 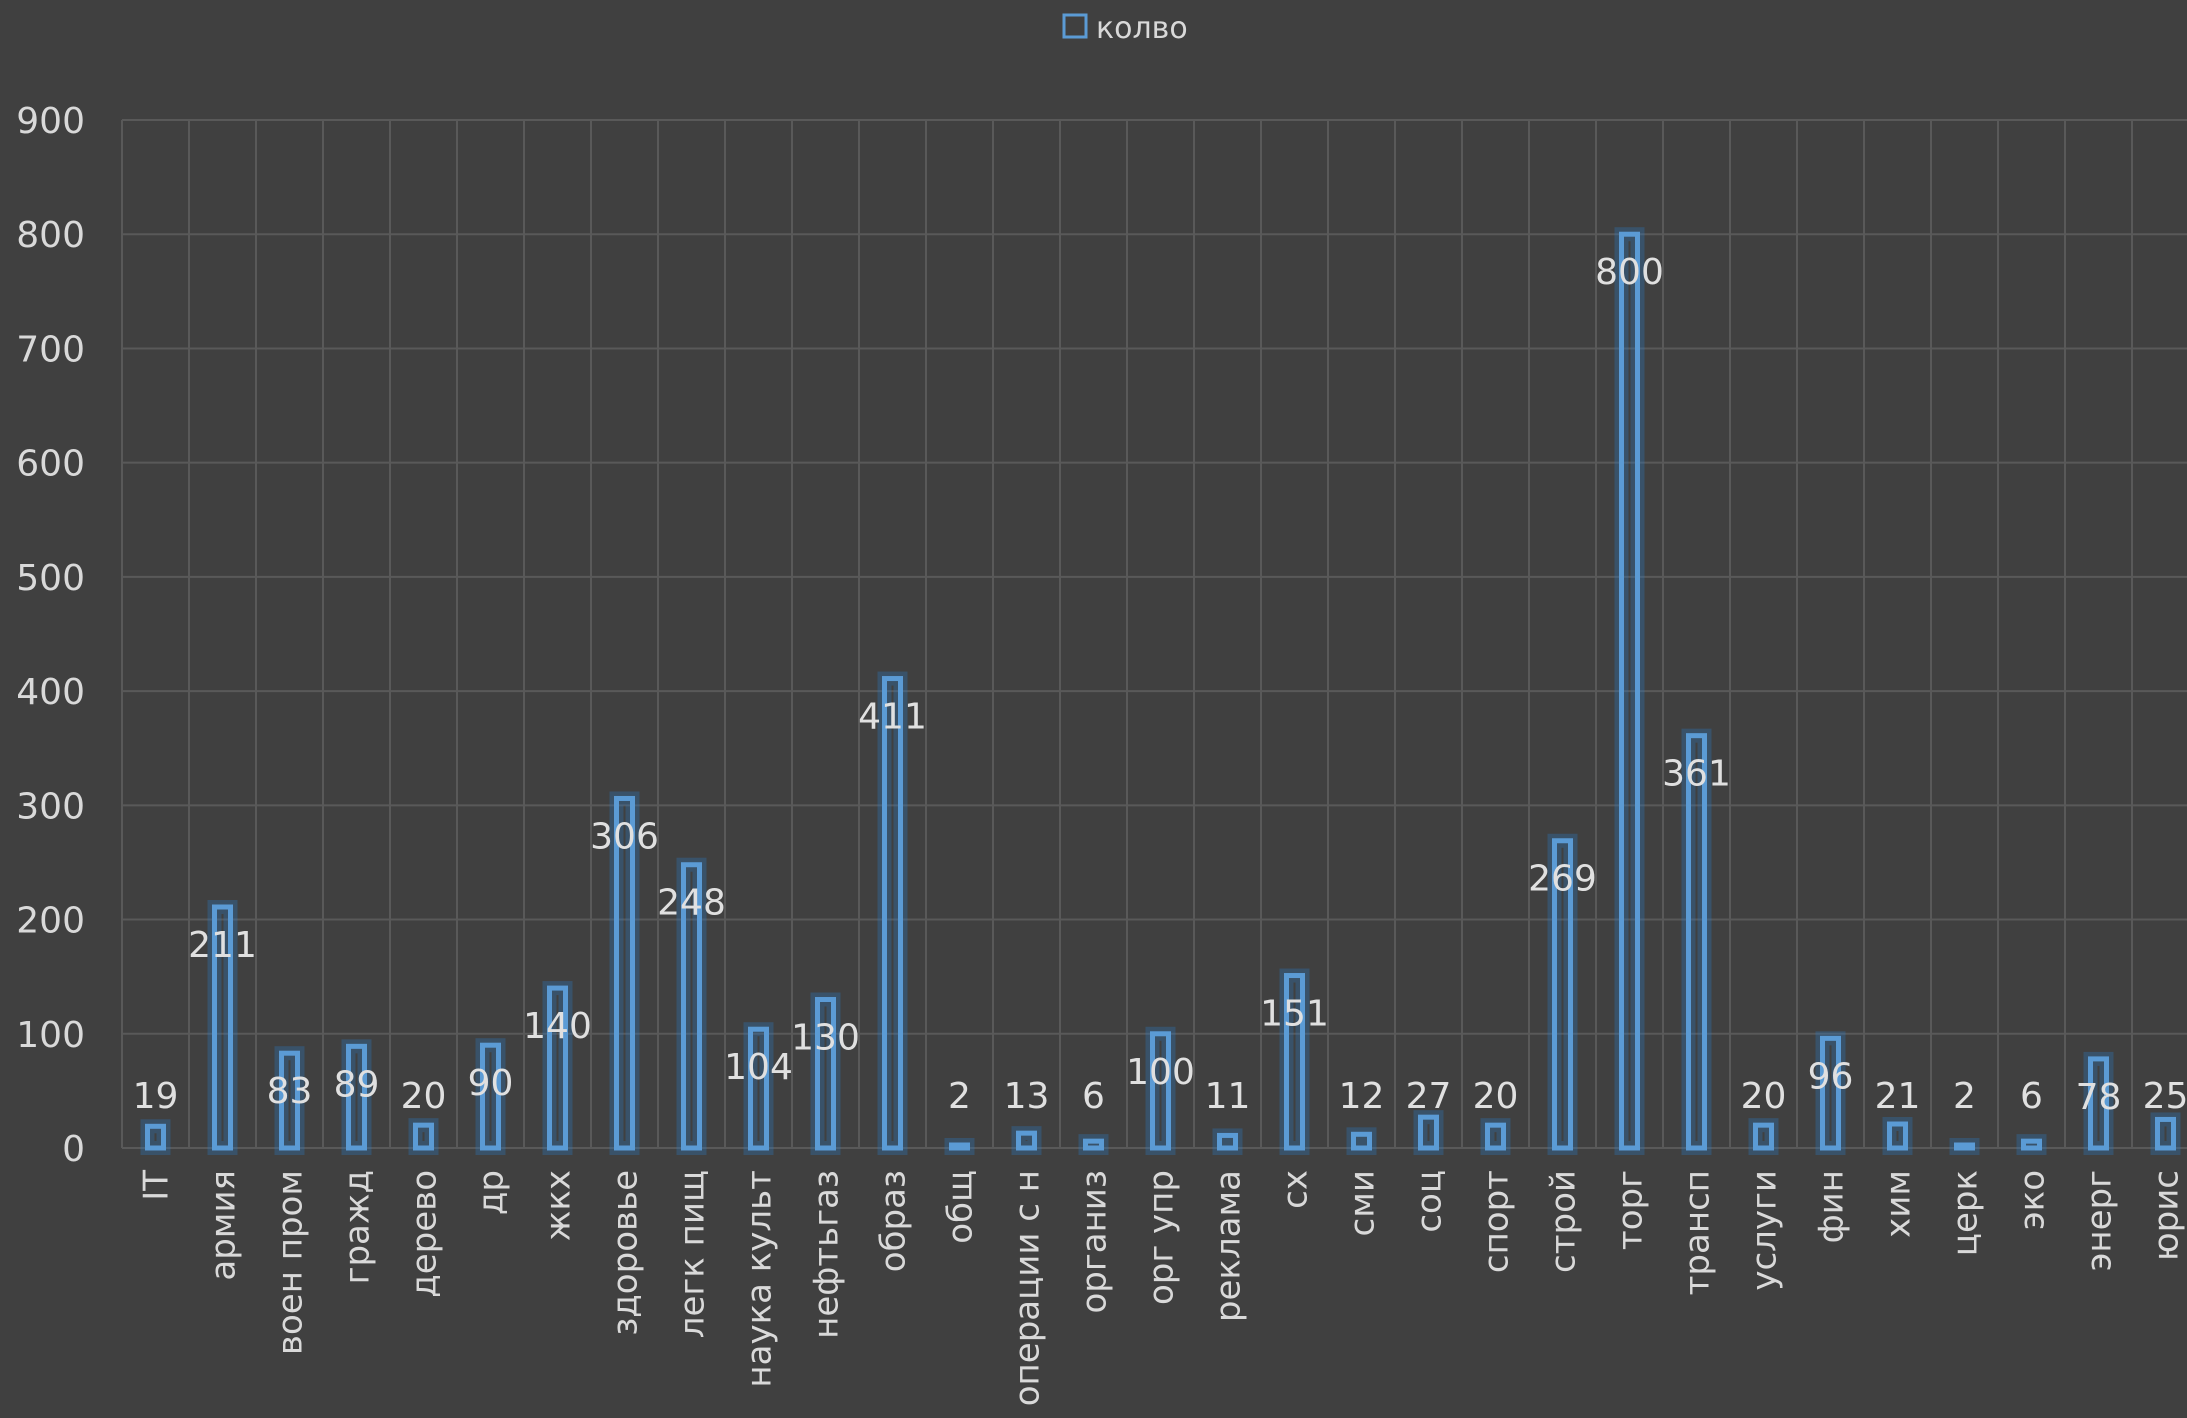 I want to click on x-tick-label: строй, so click(x=1564, y=1221).